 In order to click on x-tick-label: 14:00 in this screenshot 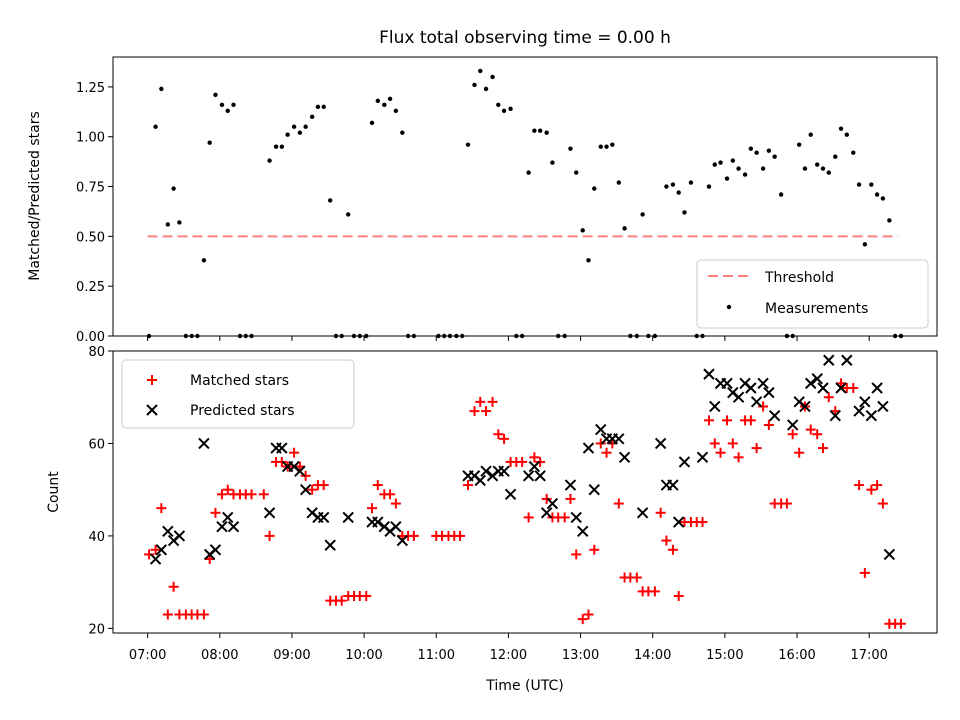, I will do `click(652, 655)`.